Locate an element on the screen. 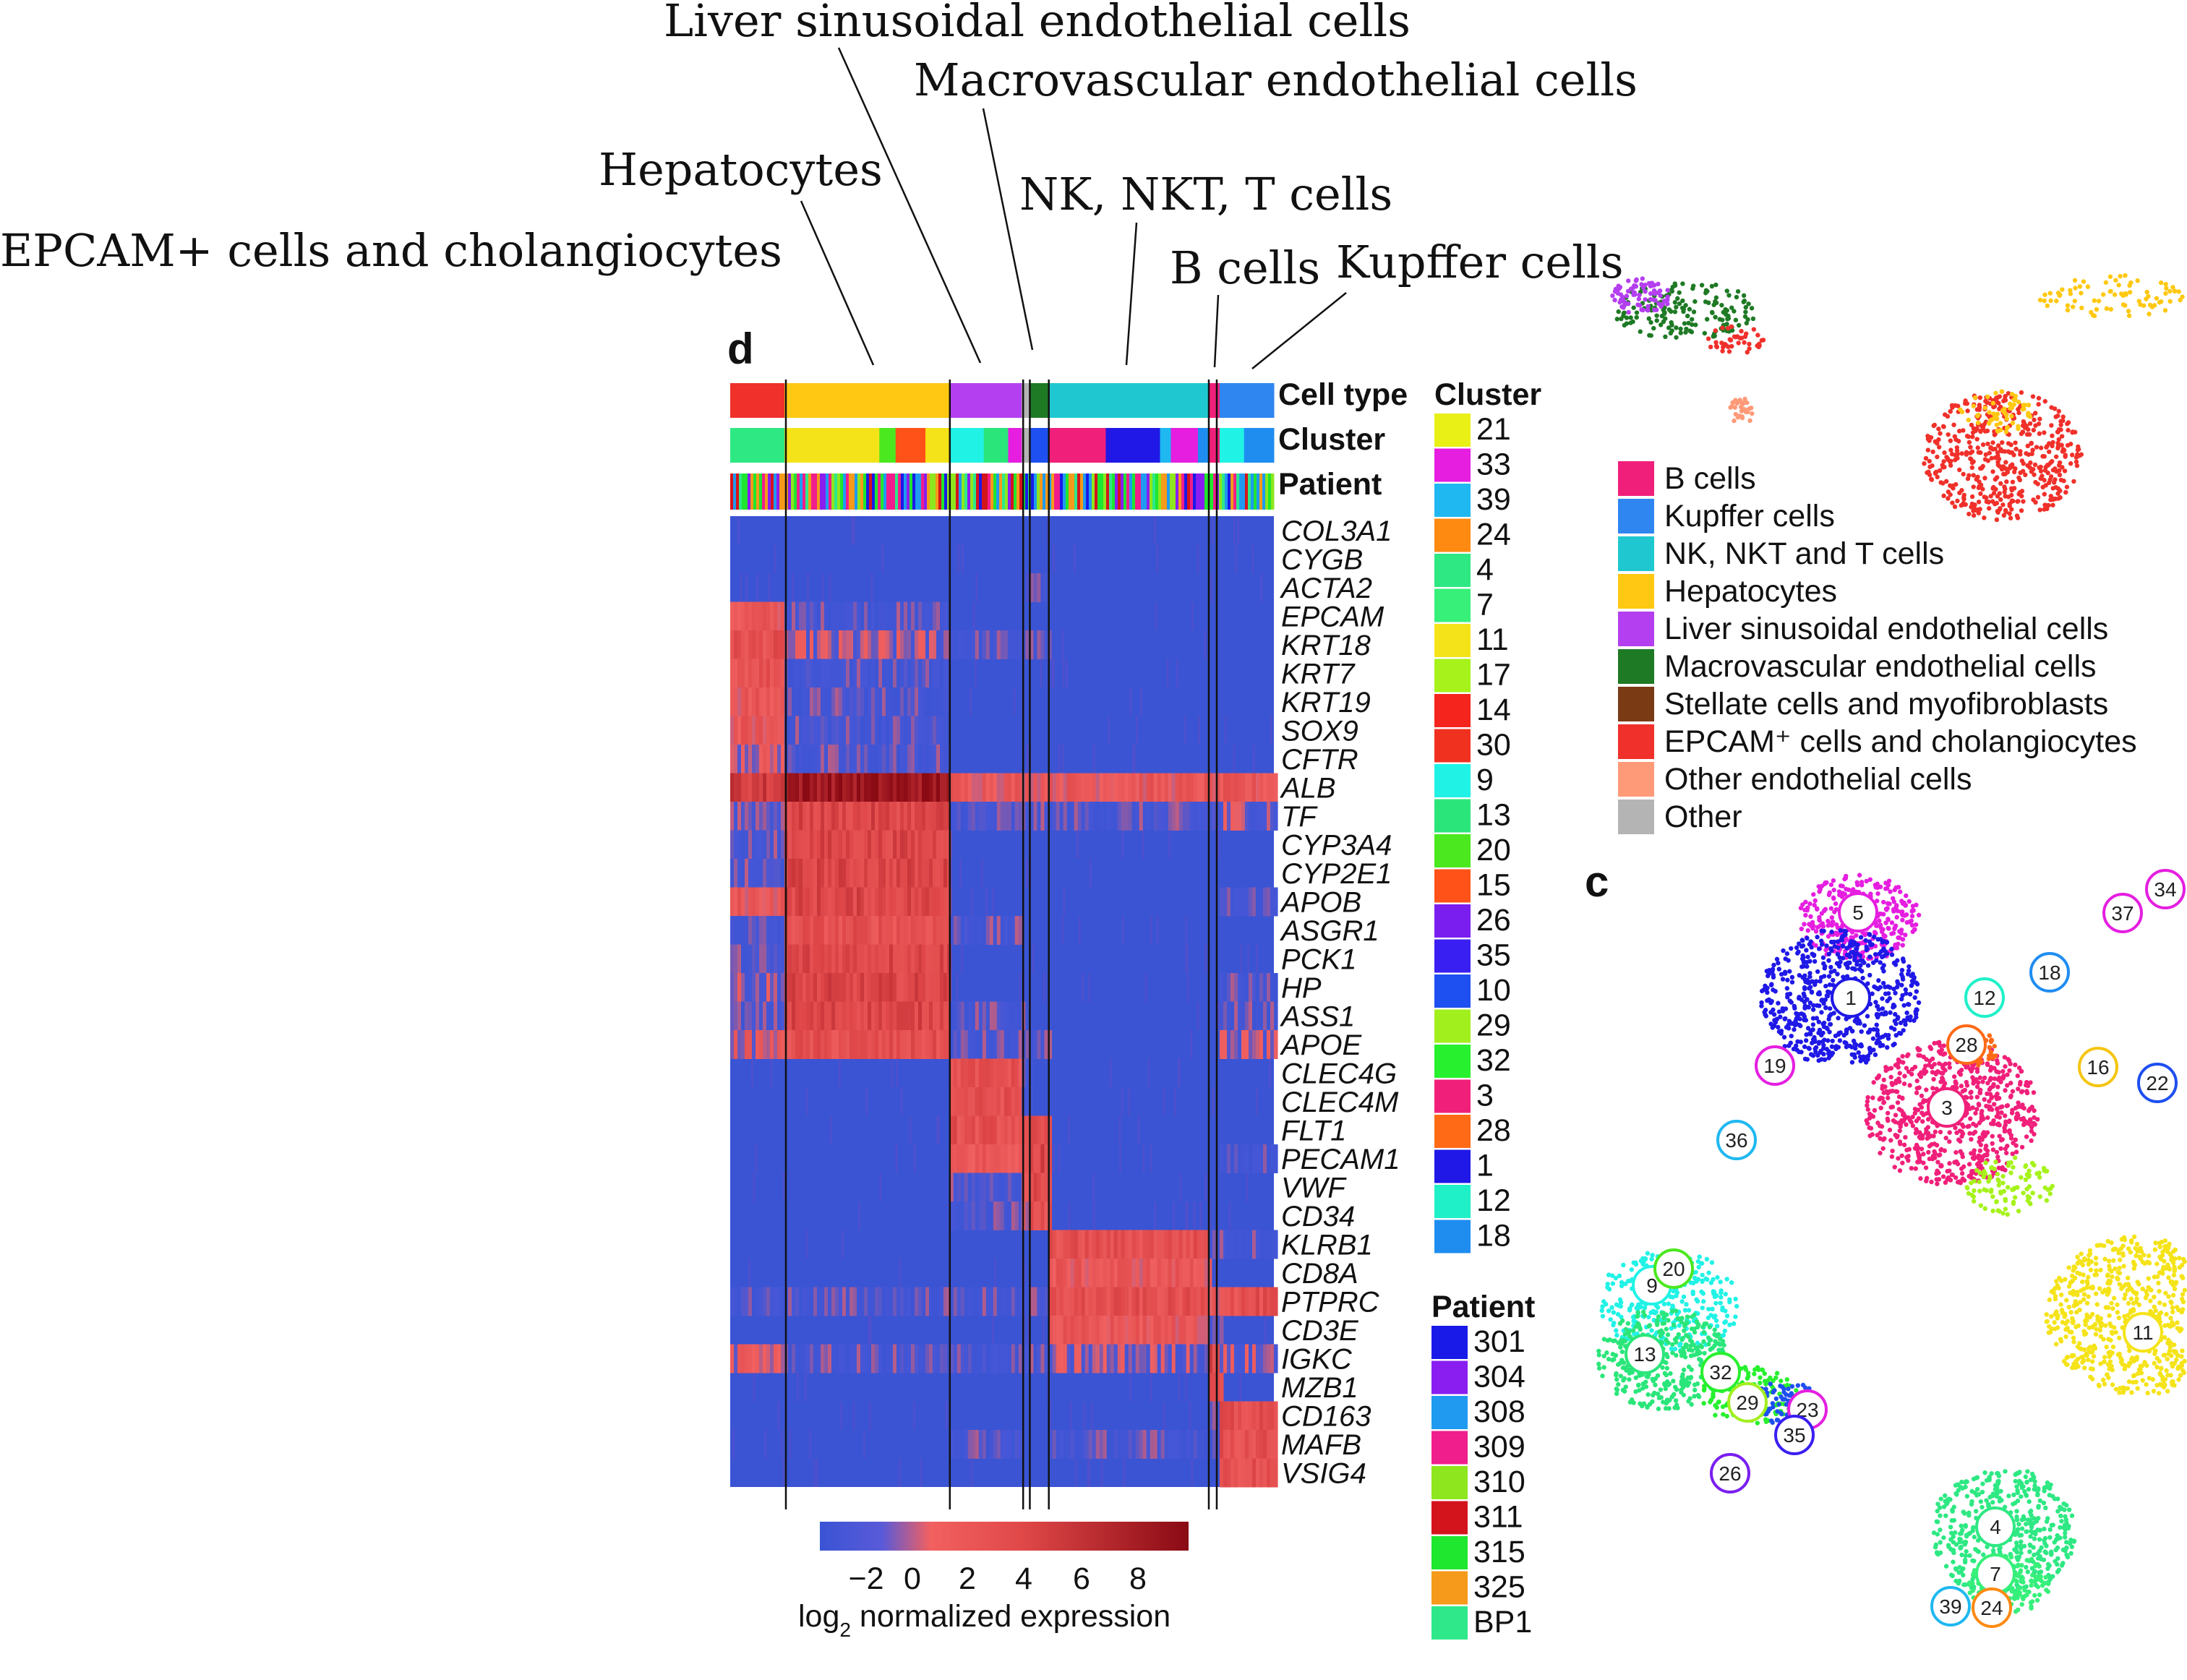  cluster-marker-label: 1 is located at coordinates (1851, 998).